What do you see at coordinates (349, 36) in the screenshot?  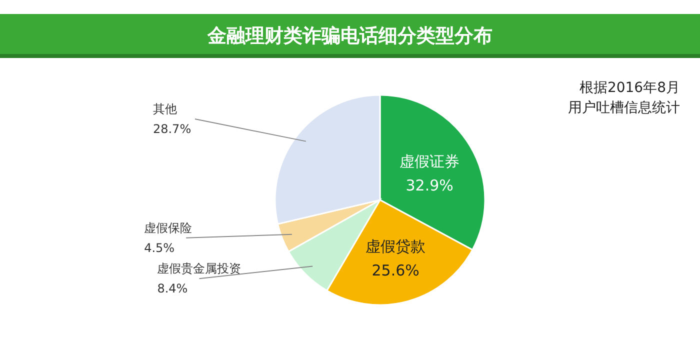 I see `chart-title: 金融理财类诈骗电话细分类型分布` at bounding box center [349, 36].